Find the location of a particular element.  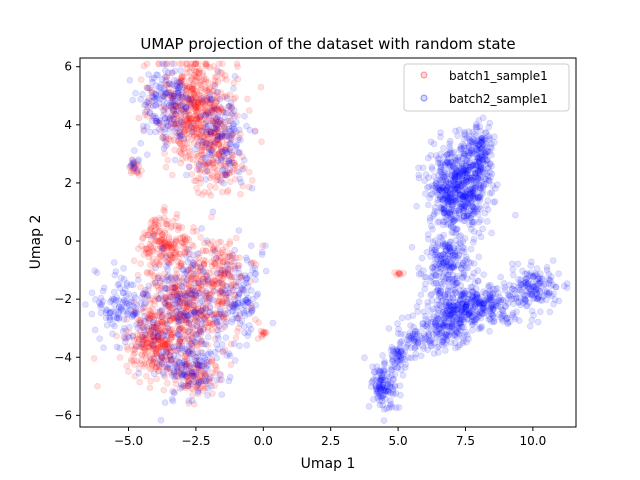

y-tick-label: 2 is located at coordinates (68, 183).